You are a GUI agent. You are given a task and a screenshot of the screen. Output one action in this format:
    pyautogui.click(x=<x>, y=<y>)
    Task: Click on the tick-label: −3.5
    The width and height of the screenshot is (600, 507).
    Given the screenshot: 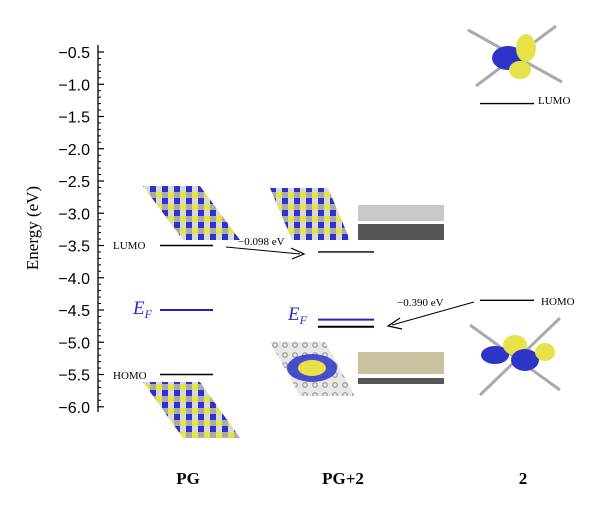 What is the action you would take?
    pyautogui.click(x=74, y=247)
    